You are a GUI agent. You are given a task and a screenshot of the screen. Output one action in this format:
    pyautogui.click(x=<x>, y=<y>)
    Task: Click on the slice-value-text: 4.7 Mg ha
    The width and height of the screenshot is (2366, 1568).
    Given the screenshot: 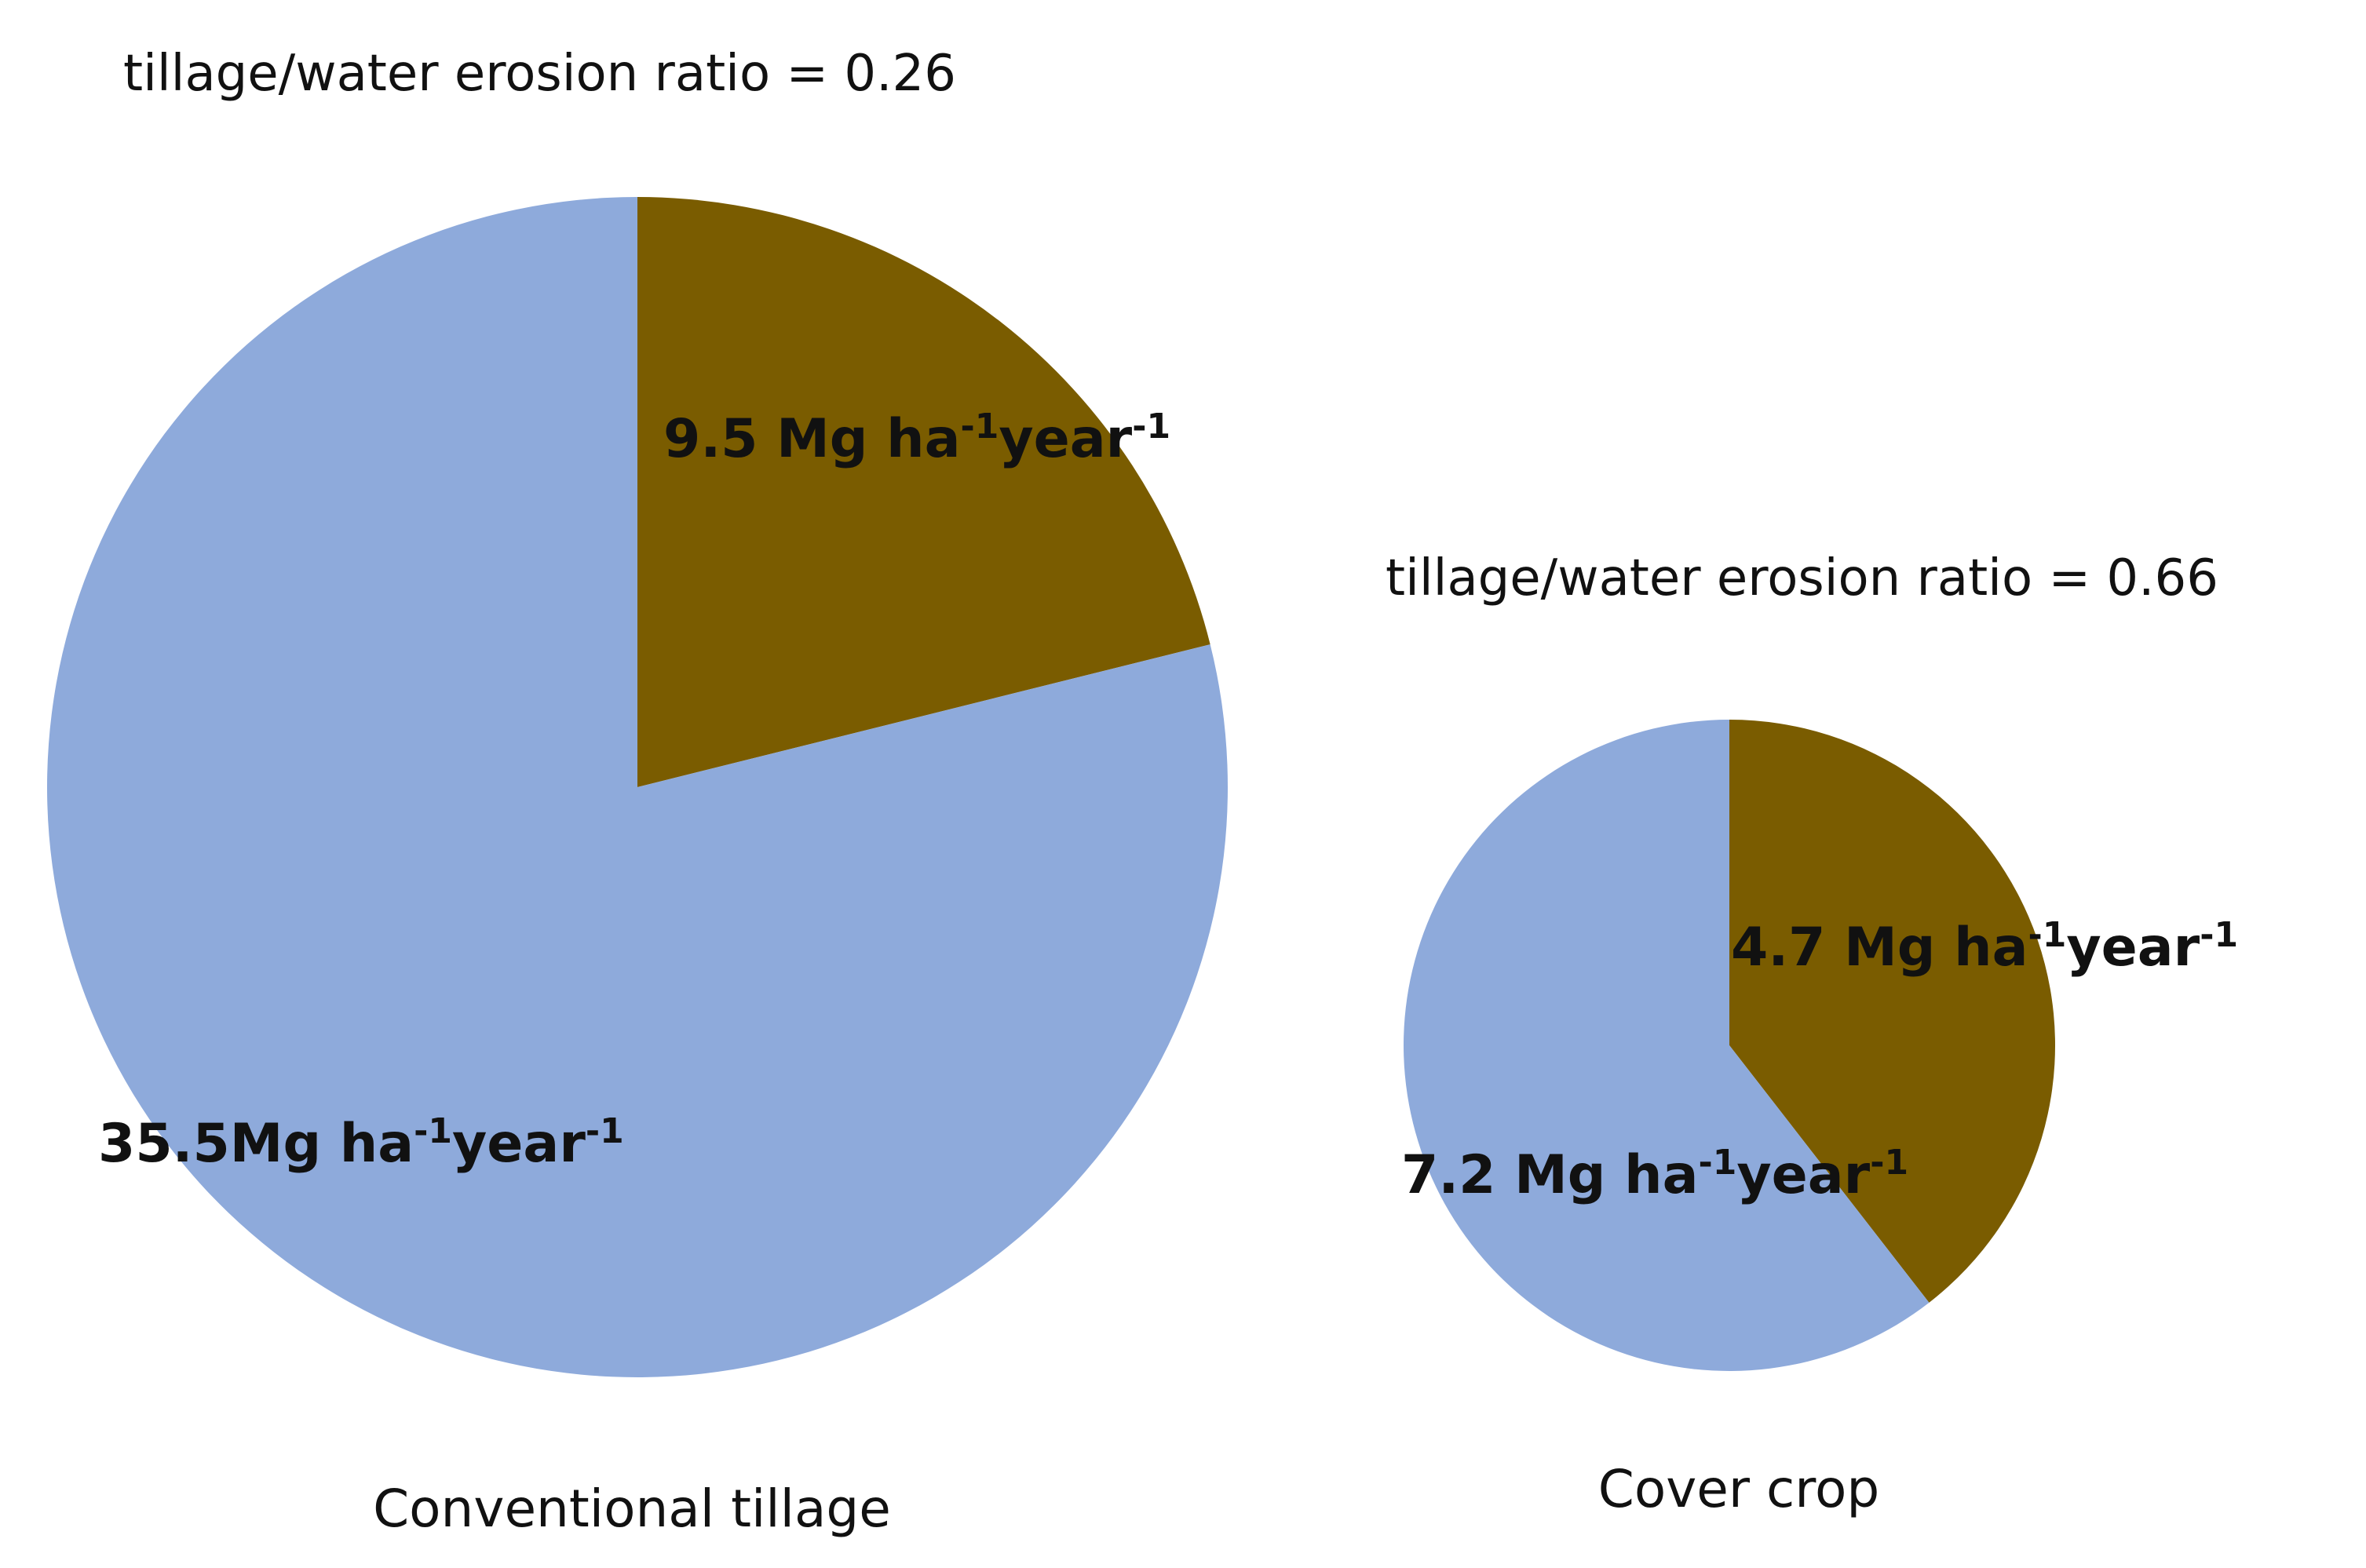 What is the action you would take?
    pyautogui.click(x=1879, y=948)
    